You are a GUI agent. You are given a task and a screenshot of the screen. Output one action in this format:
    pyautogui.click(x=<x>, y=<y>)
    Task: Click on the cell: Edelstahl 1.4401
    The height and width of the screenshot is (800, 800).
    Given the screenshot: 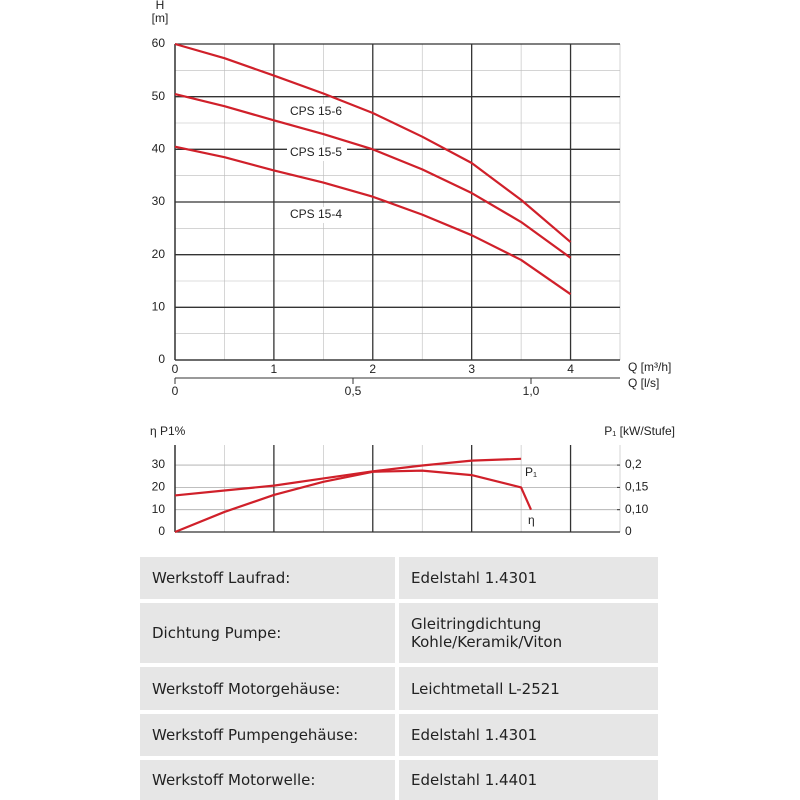 What is the action you would take?
    pyautogui.click(x=528, y=780)
    